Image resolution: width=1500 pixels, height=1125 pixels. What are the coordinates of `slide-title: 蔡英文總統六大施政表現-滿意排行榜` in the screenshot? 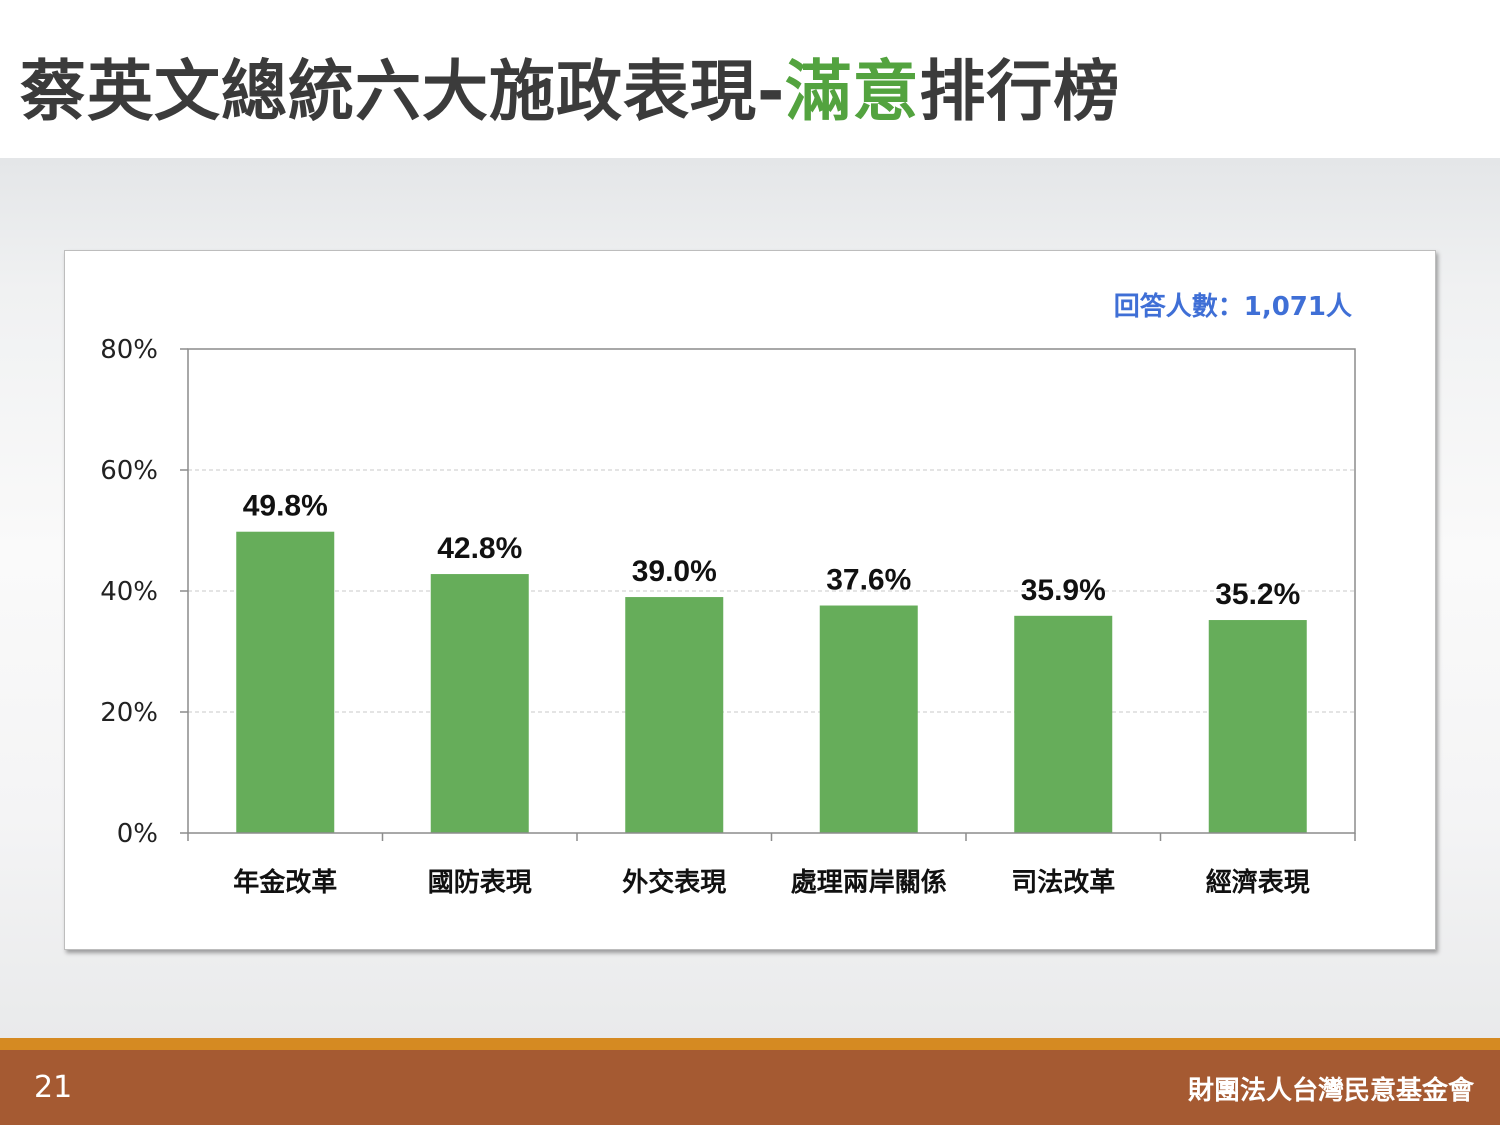 It's located at (570, 86).